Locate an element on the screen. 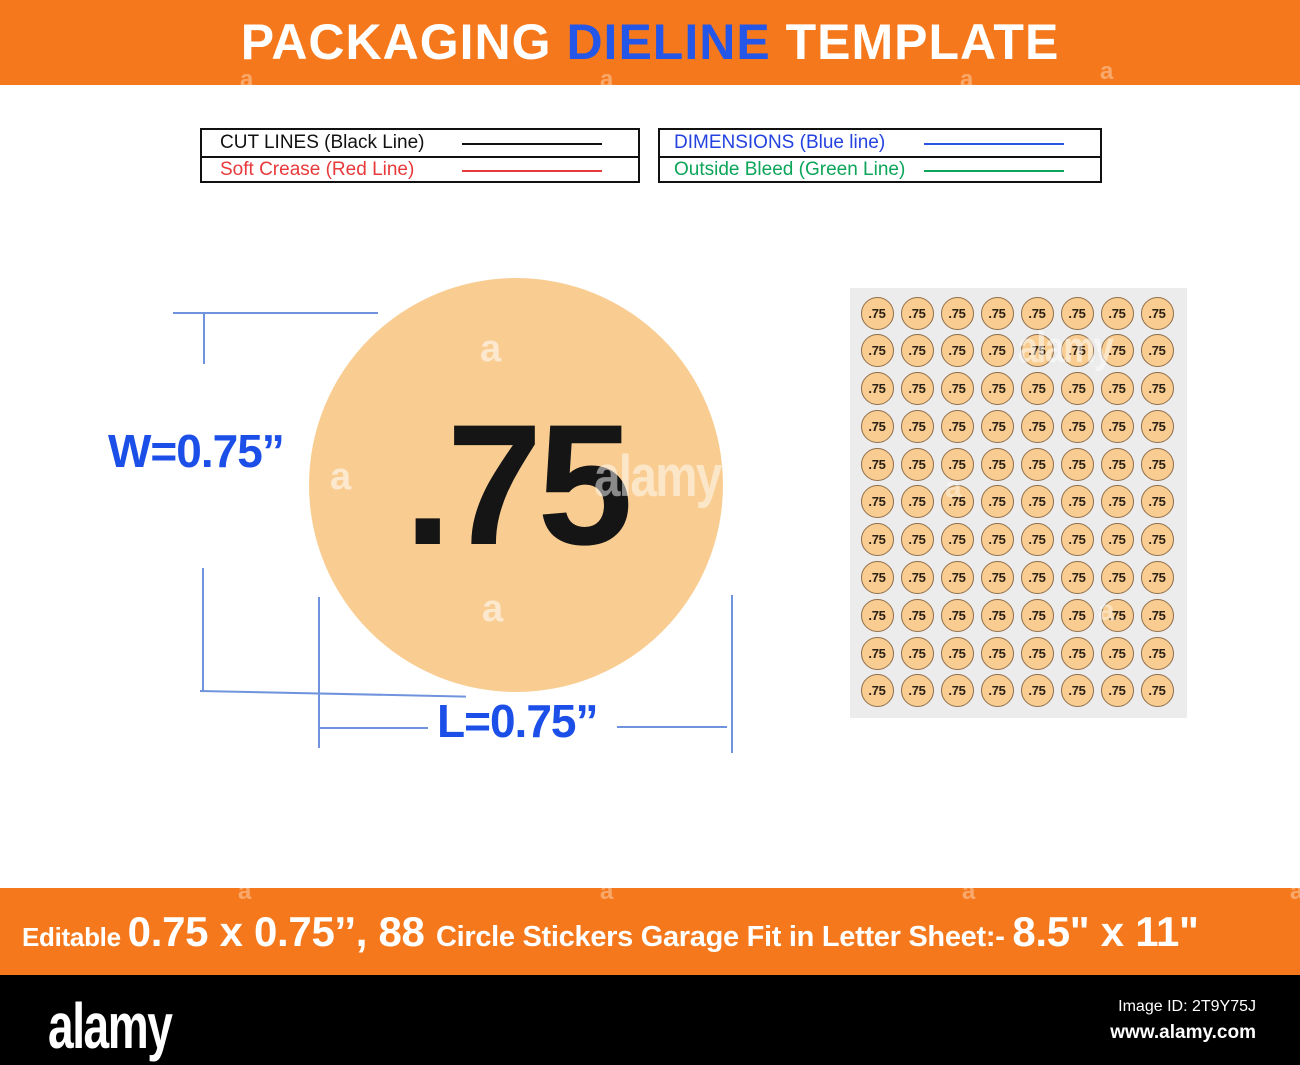 Image resolution: width=1300 pixels, height=1065 pixels. length-dimension-label: L=0.75” is located at coordinates (517, 721).